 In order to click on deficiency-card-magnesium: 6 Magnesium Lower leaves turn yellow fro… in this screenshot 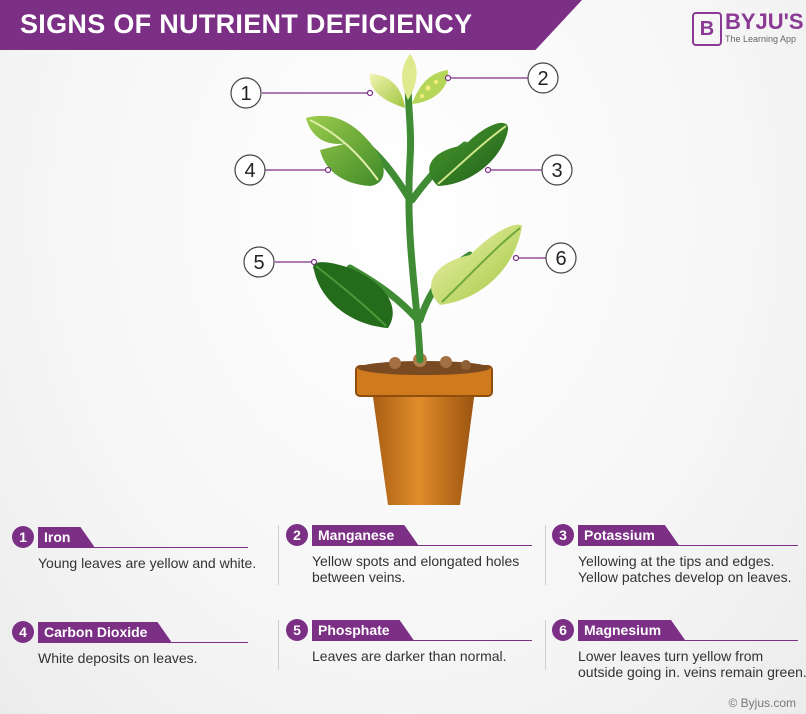, I will do `click(679, 659)`.